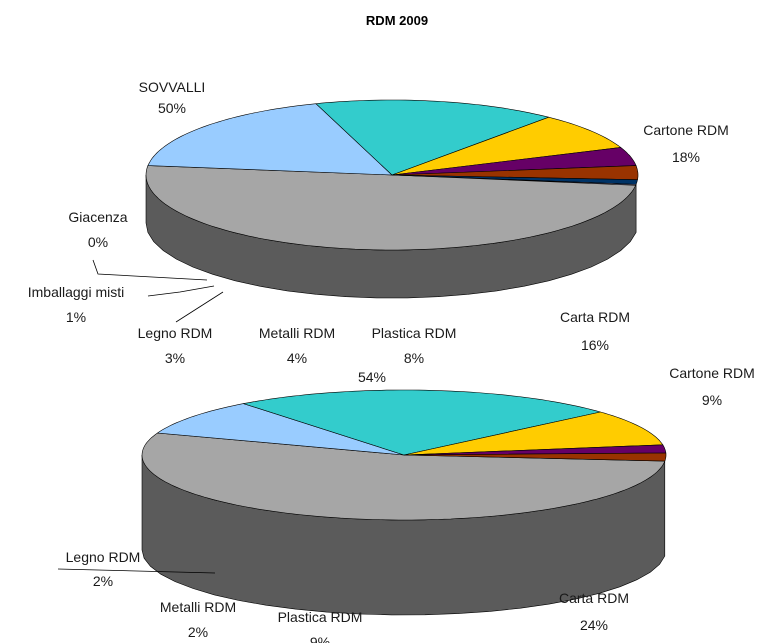 This screenshot has width=770, height=643. What do you see at coordinates (181, 291) in the screenshot?
I see `leader-line-imballaggi-misti` at bounding box center [181, 291].